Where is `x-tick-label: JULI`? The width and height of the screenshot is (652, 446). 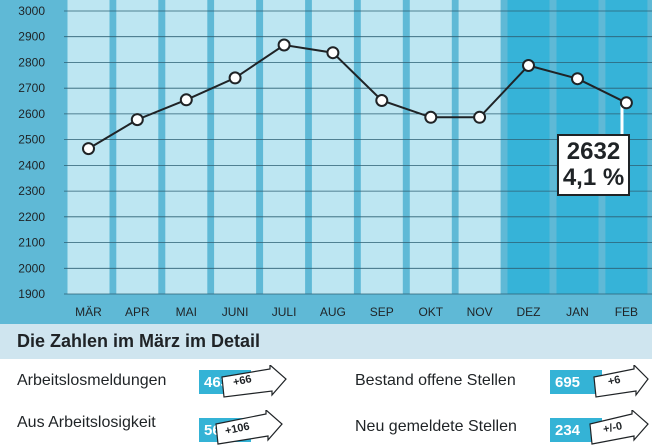
x-tick-label: JULI is located at coordinates (284, 312).